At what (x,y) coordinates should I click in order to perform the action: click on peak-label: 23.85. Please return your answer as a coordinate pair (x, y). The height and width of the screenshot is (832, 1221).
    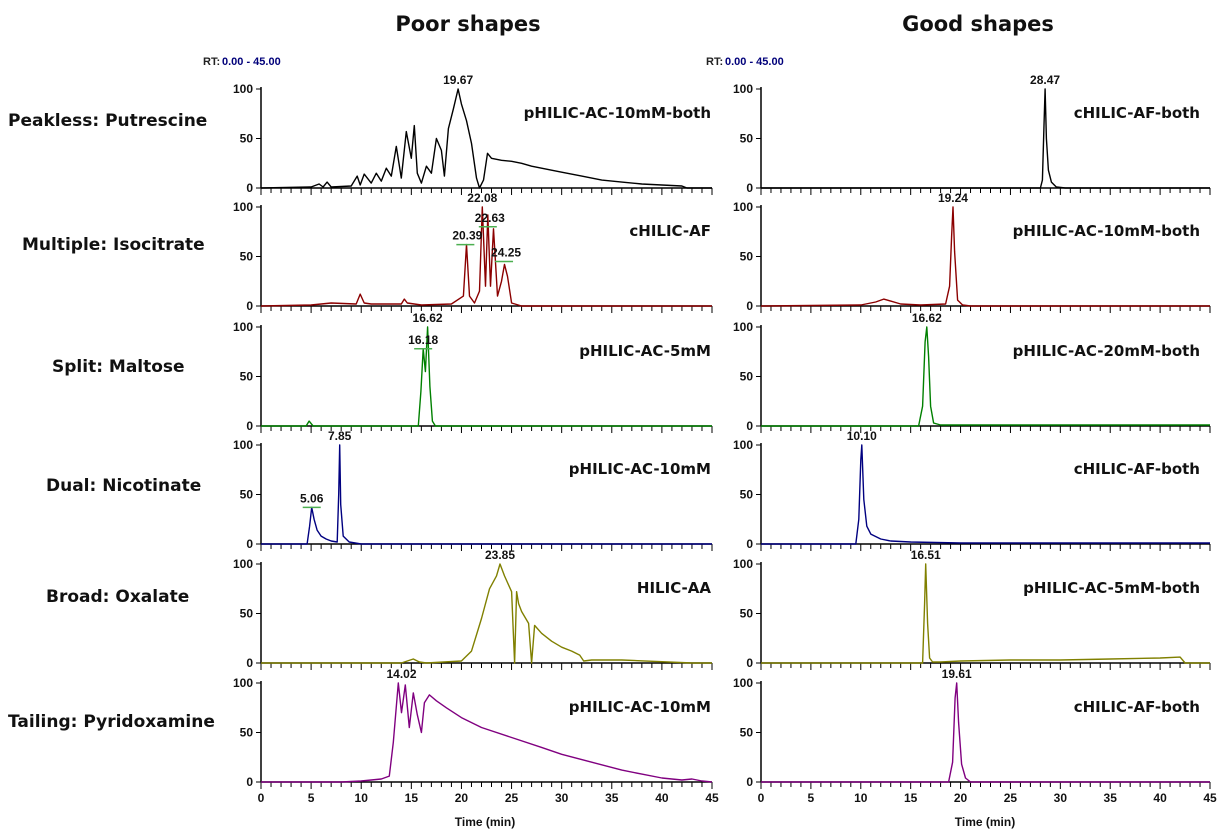
    Looking at the image, I should click on (500, 555).